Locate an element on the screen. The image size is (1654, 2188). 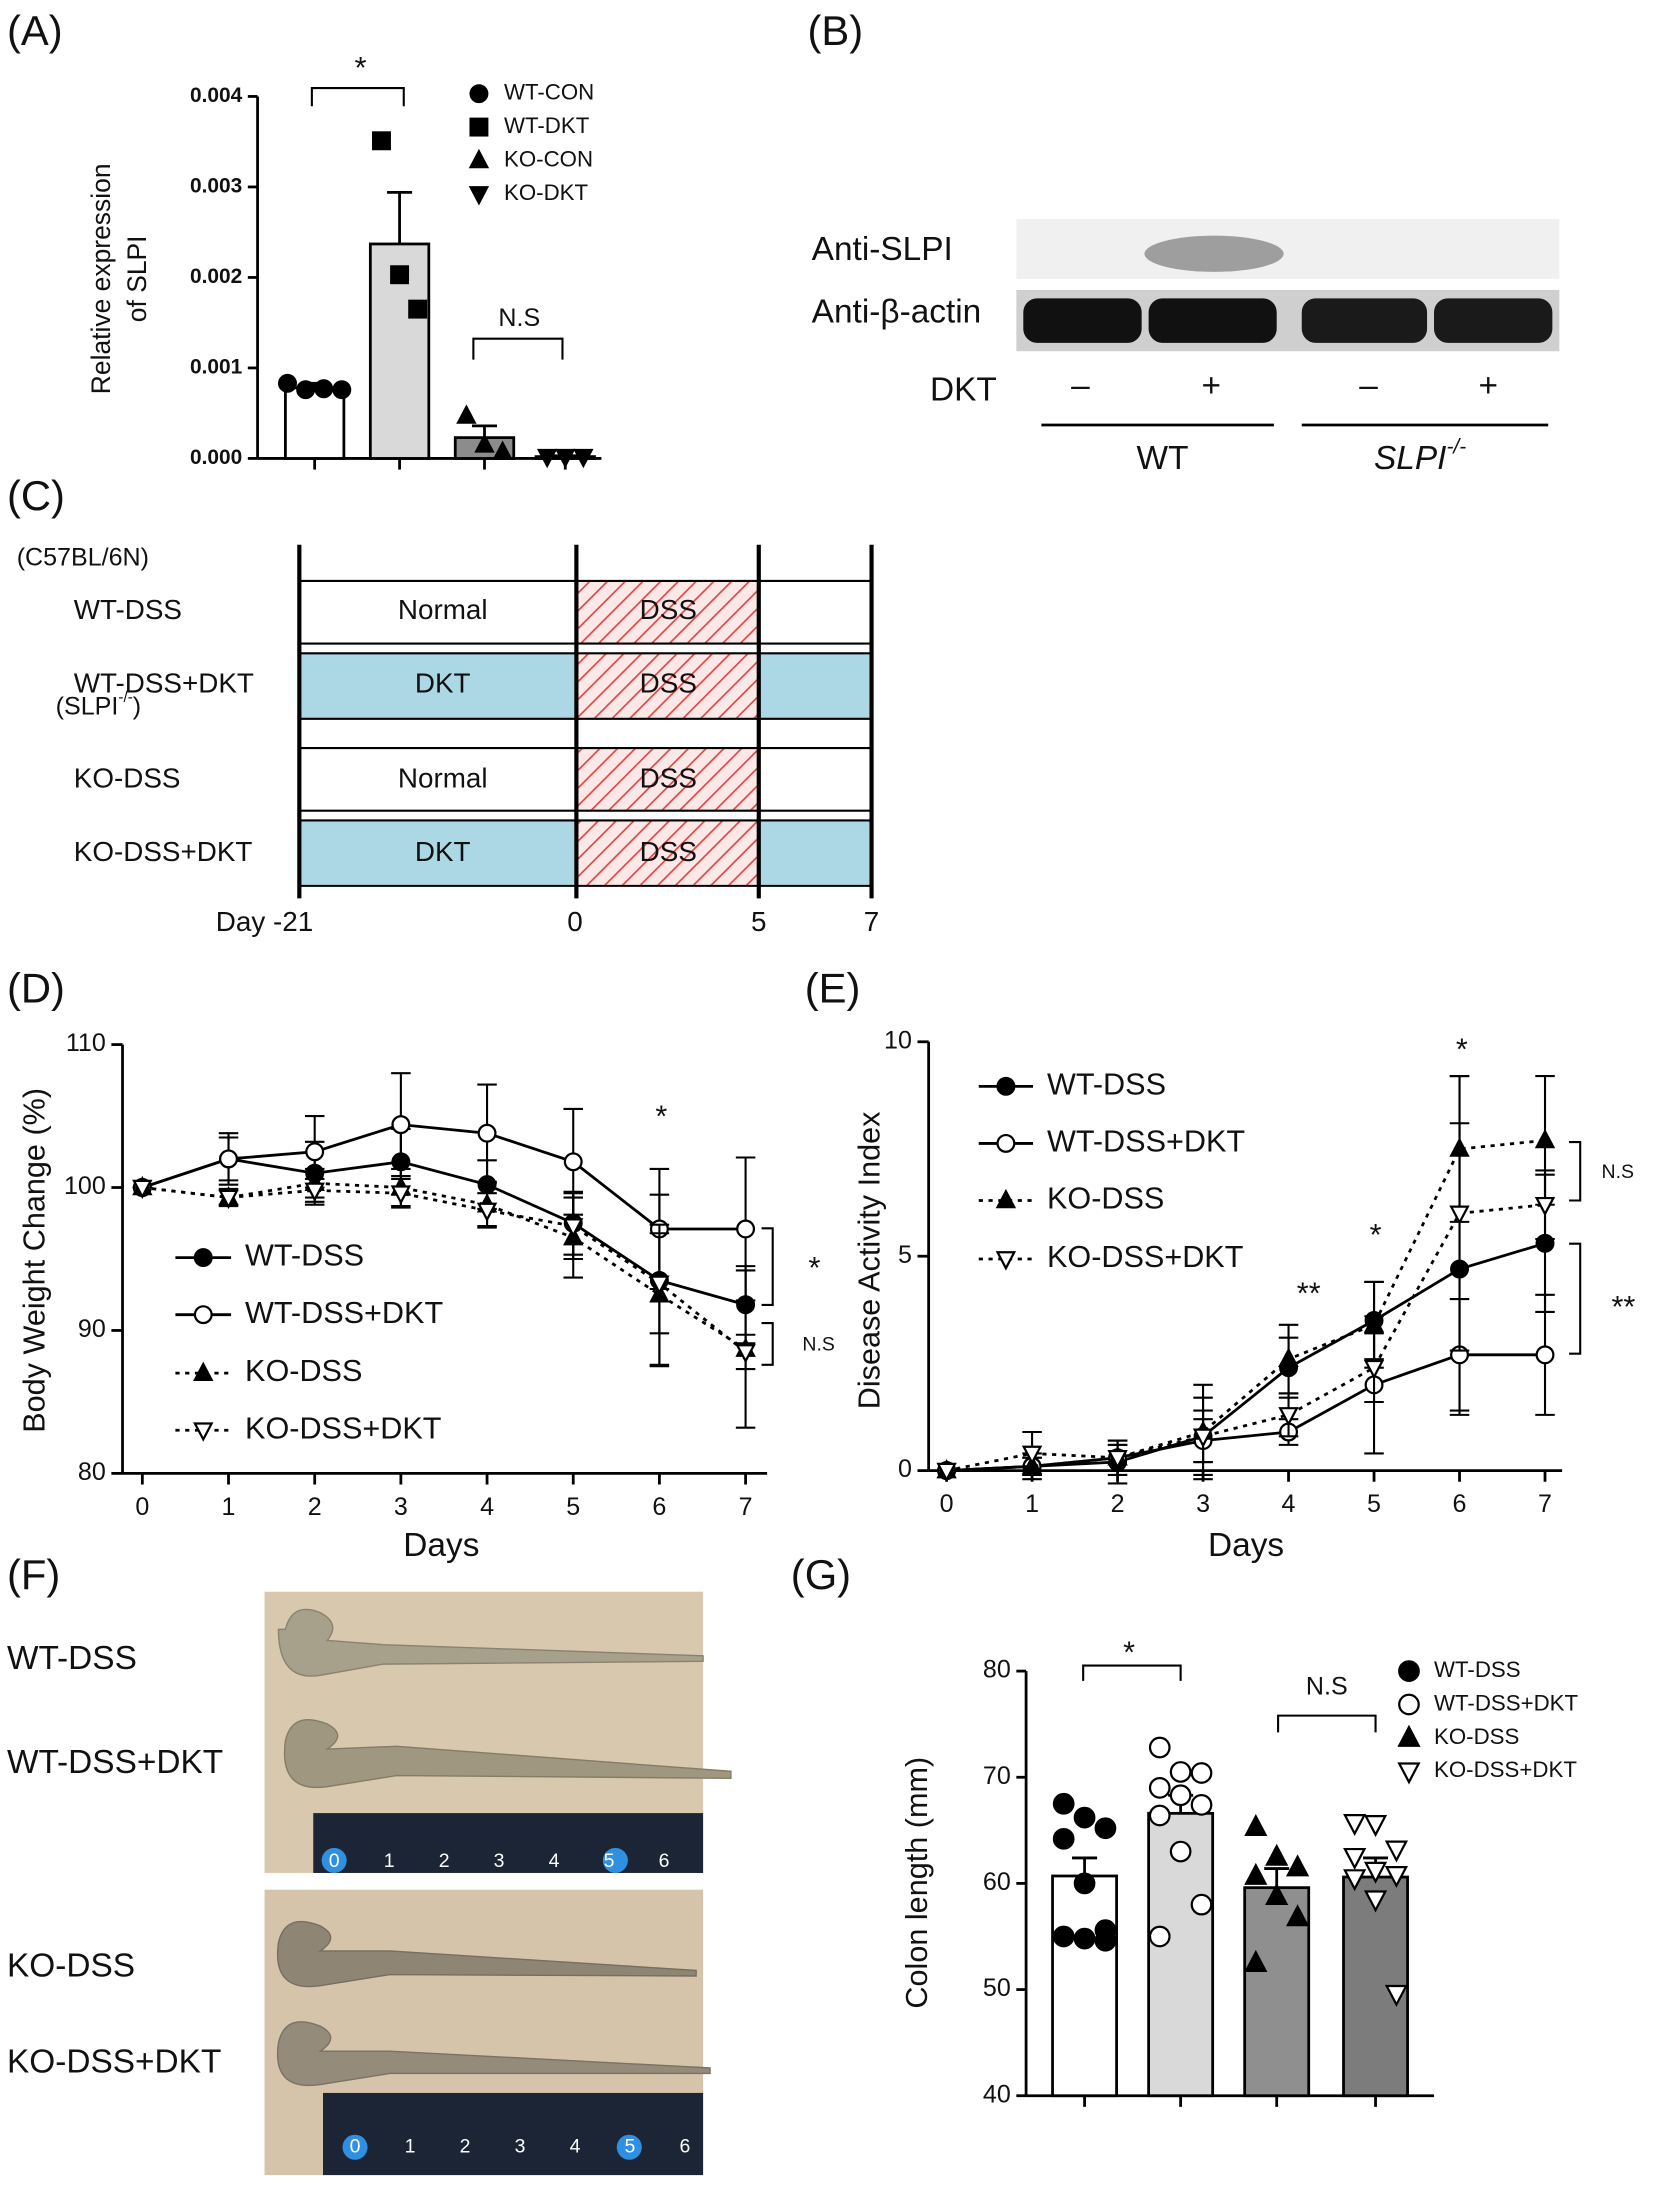
ruler-number: 1 is located at coordinates (410, 2146).